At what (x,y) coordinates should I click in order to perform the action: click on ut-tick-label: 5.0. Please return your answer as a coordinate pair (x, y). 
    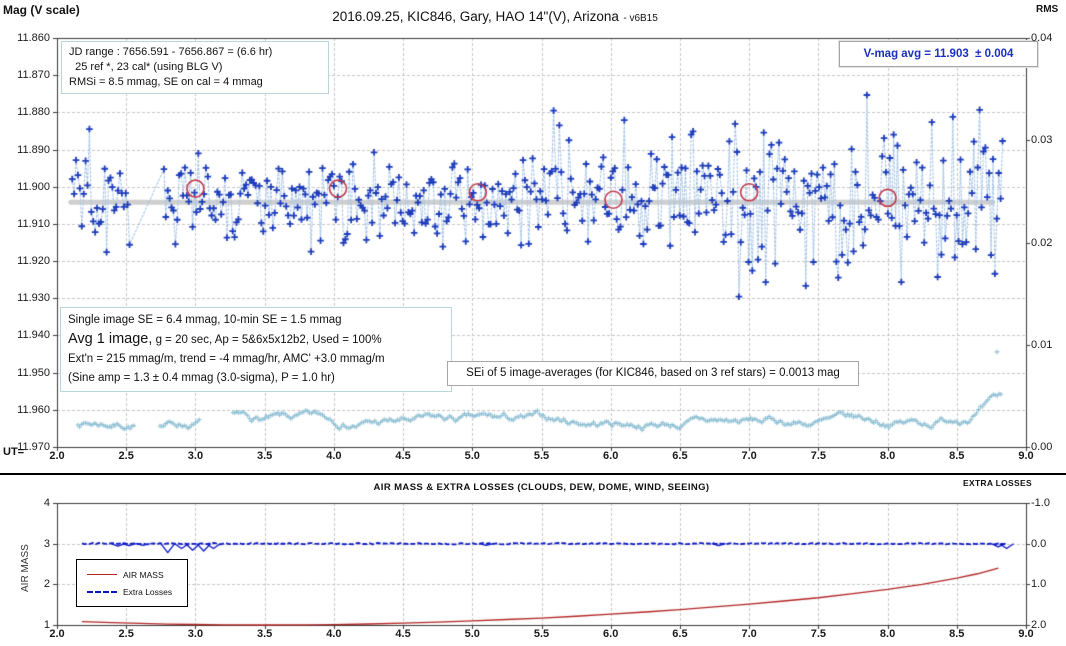
    Looking at the image, I should click on (472, 456).